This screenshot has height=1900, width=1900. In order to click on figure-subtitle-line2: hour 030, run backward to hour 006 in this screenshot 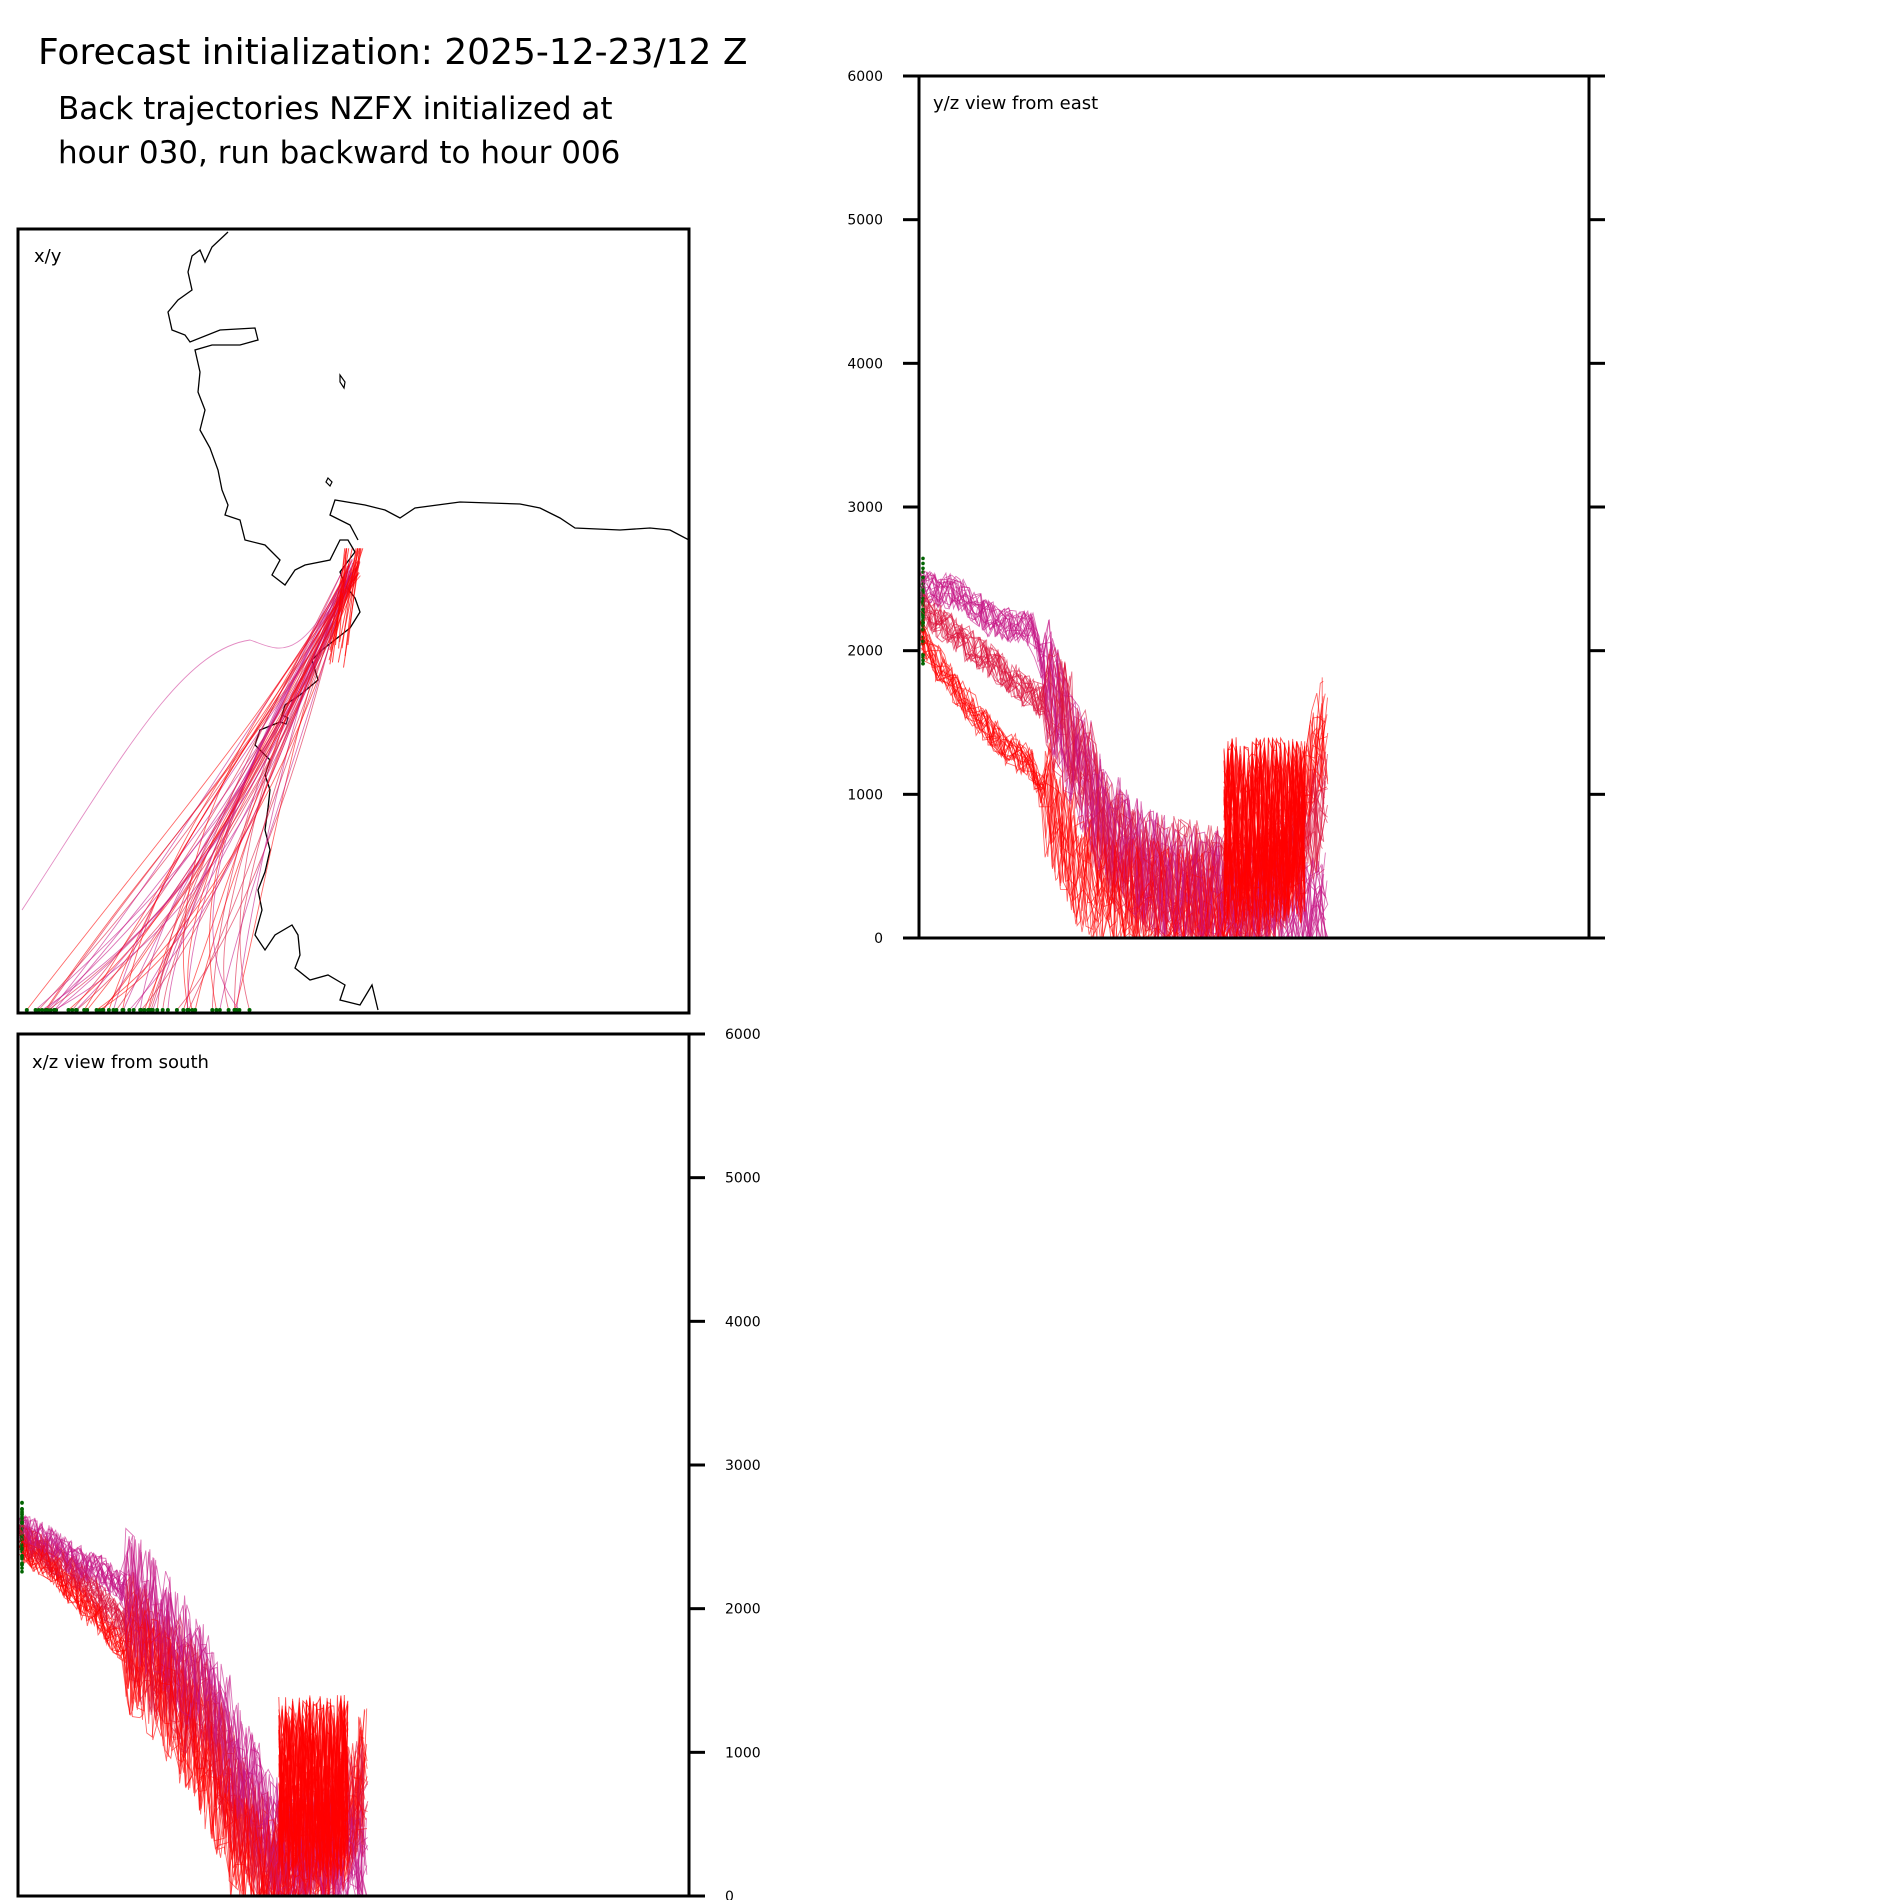, I will do `click(339, 153)`.